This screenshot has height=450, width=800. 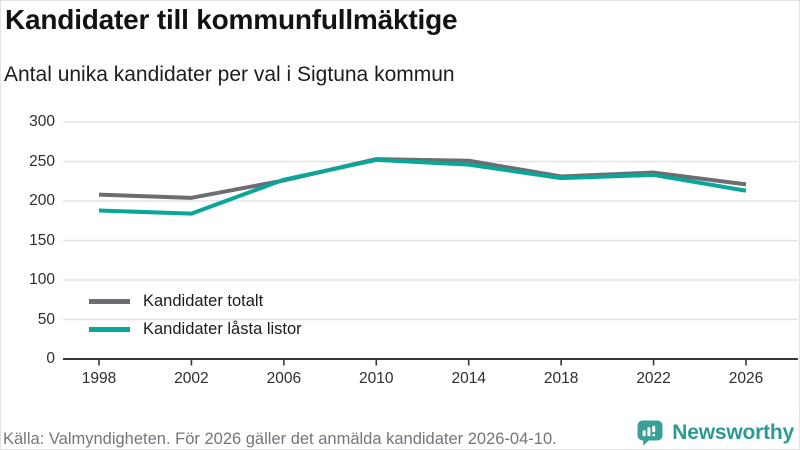 I want to click on legend-label-totalt: Kandidater totalt, so click(x=203, y=301).